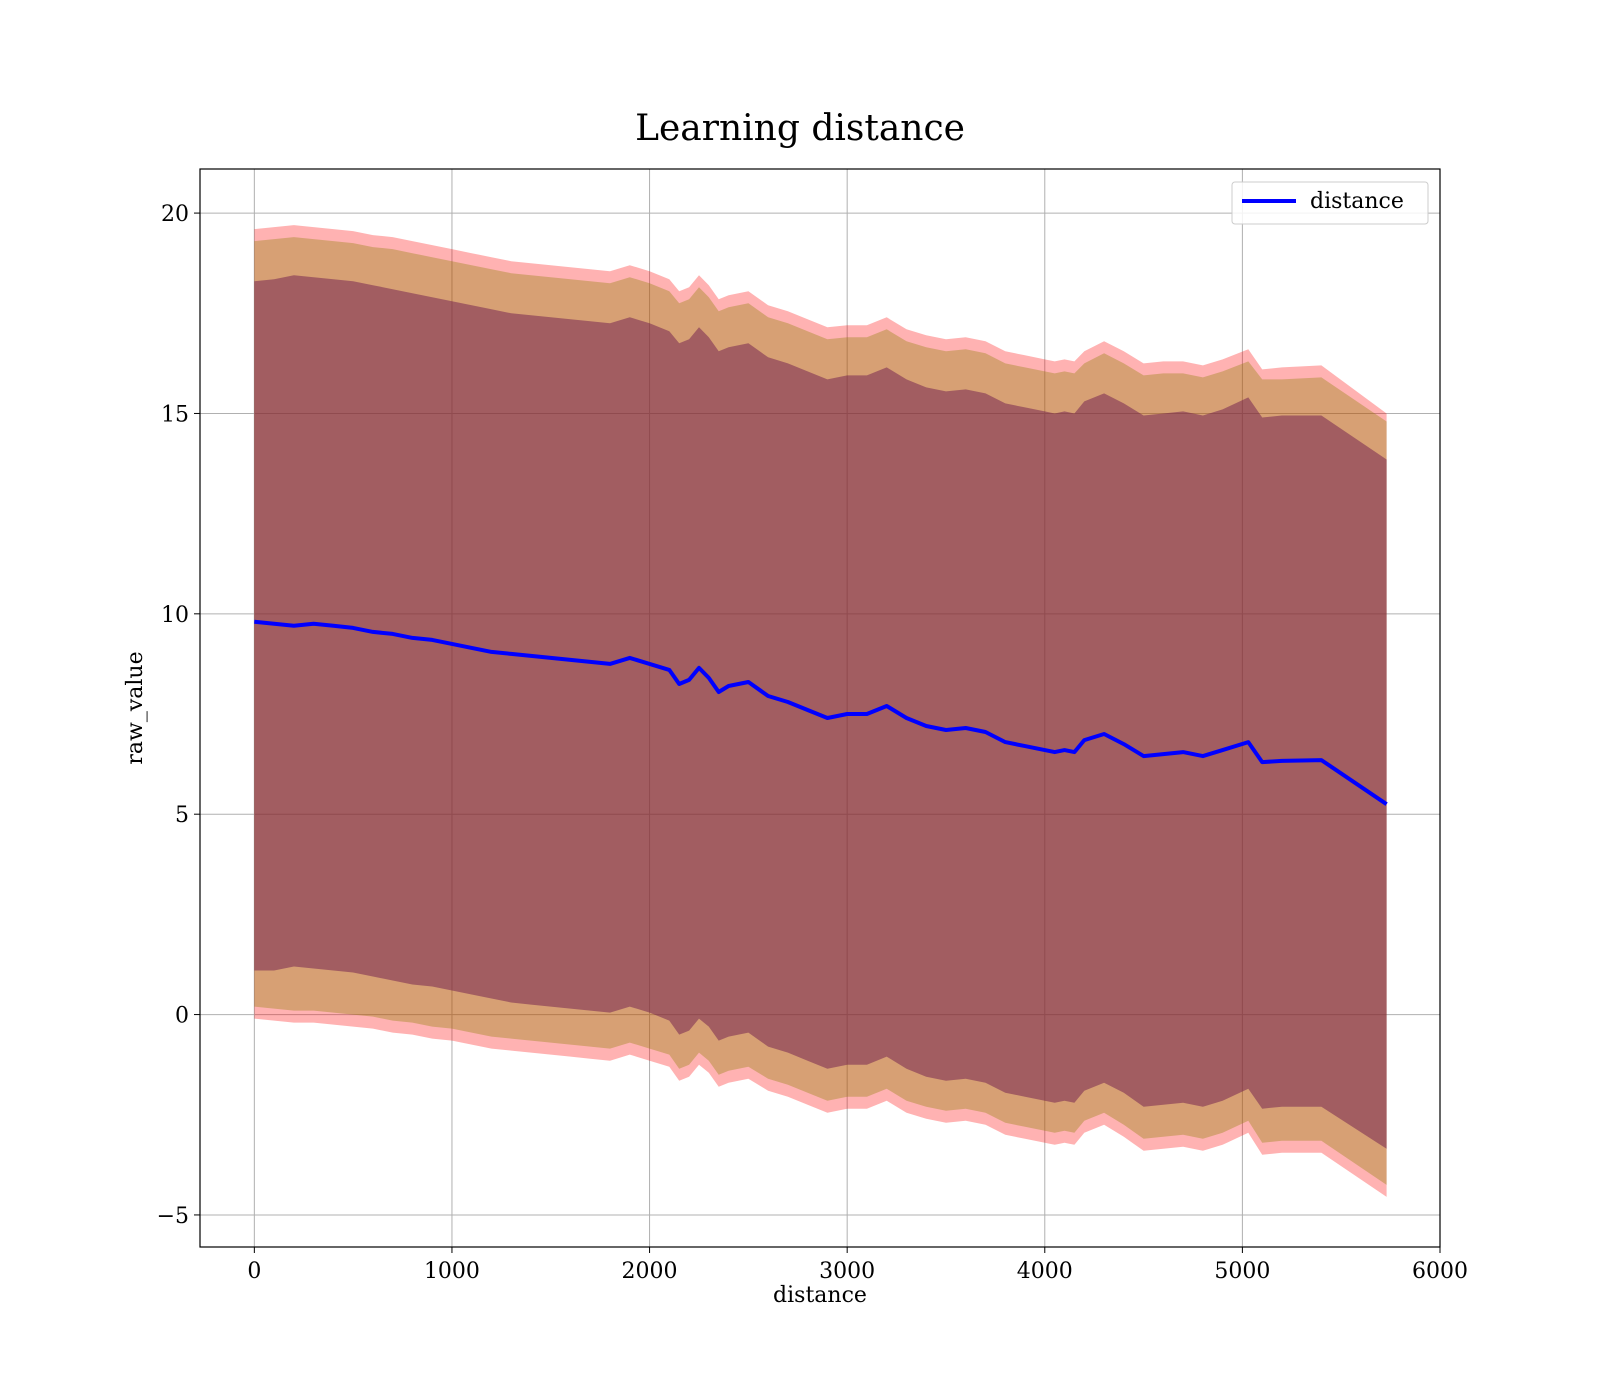 The width and height of the screenshot is (1600, 1400). What do you see at coordinates (173, 1216) in the screenshot?
I see `y-tick-label: −5` at bounding box center [173, 1216].